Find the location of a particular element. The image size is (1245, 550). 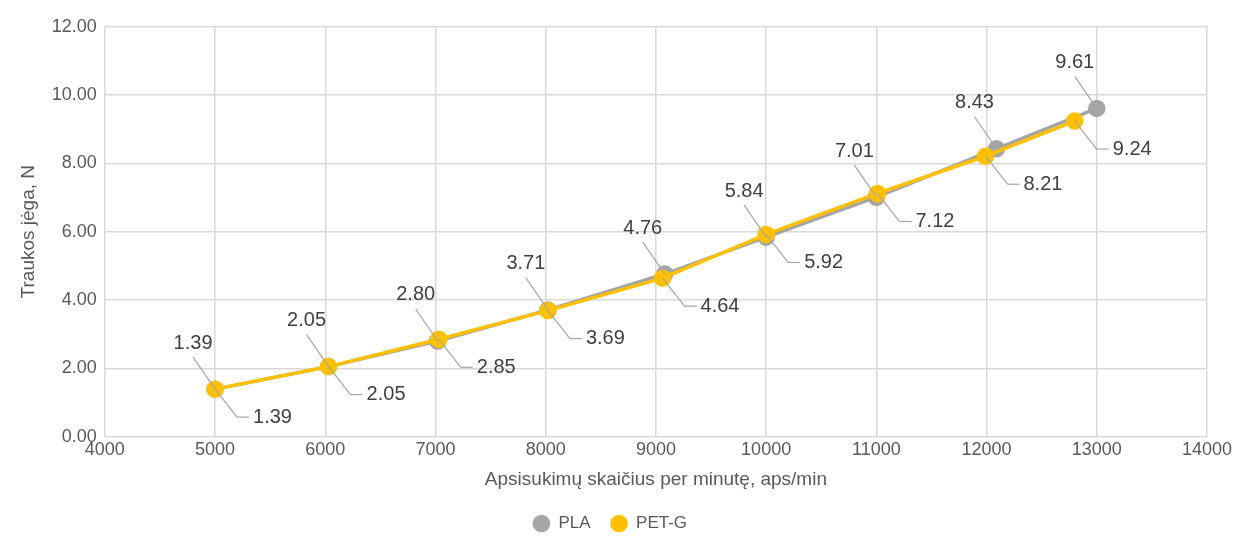

y-tick-label: 10.00 is located at coordinates (74, 94).